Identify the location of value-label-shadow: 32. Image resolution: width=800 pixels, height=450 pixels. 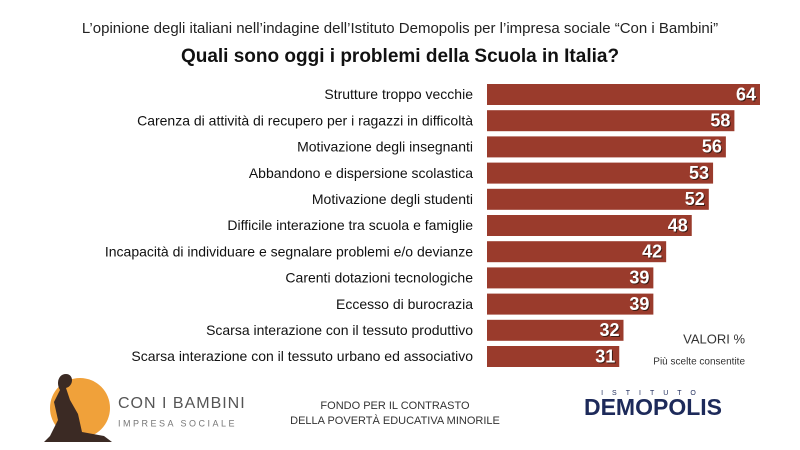
(610, 331).